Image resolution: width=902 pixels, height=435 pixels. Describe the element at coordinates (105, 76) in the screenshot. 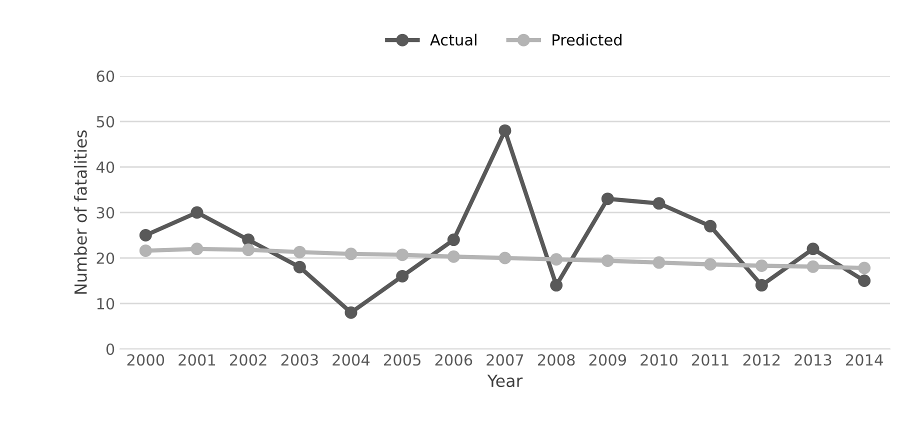

I see `y-tick-label: 60` at that location.